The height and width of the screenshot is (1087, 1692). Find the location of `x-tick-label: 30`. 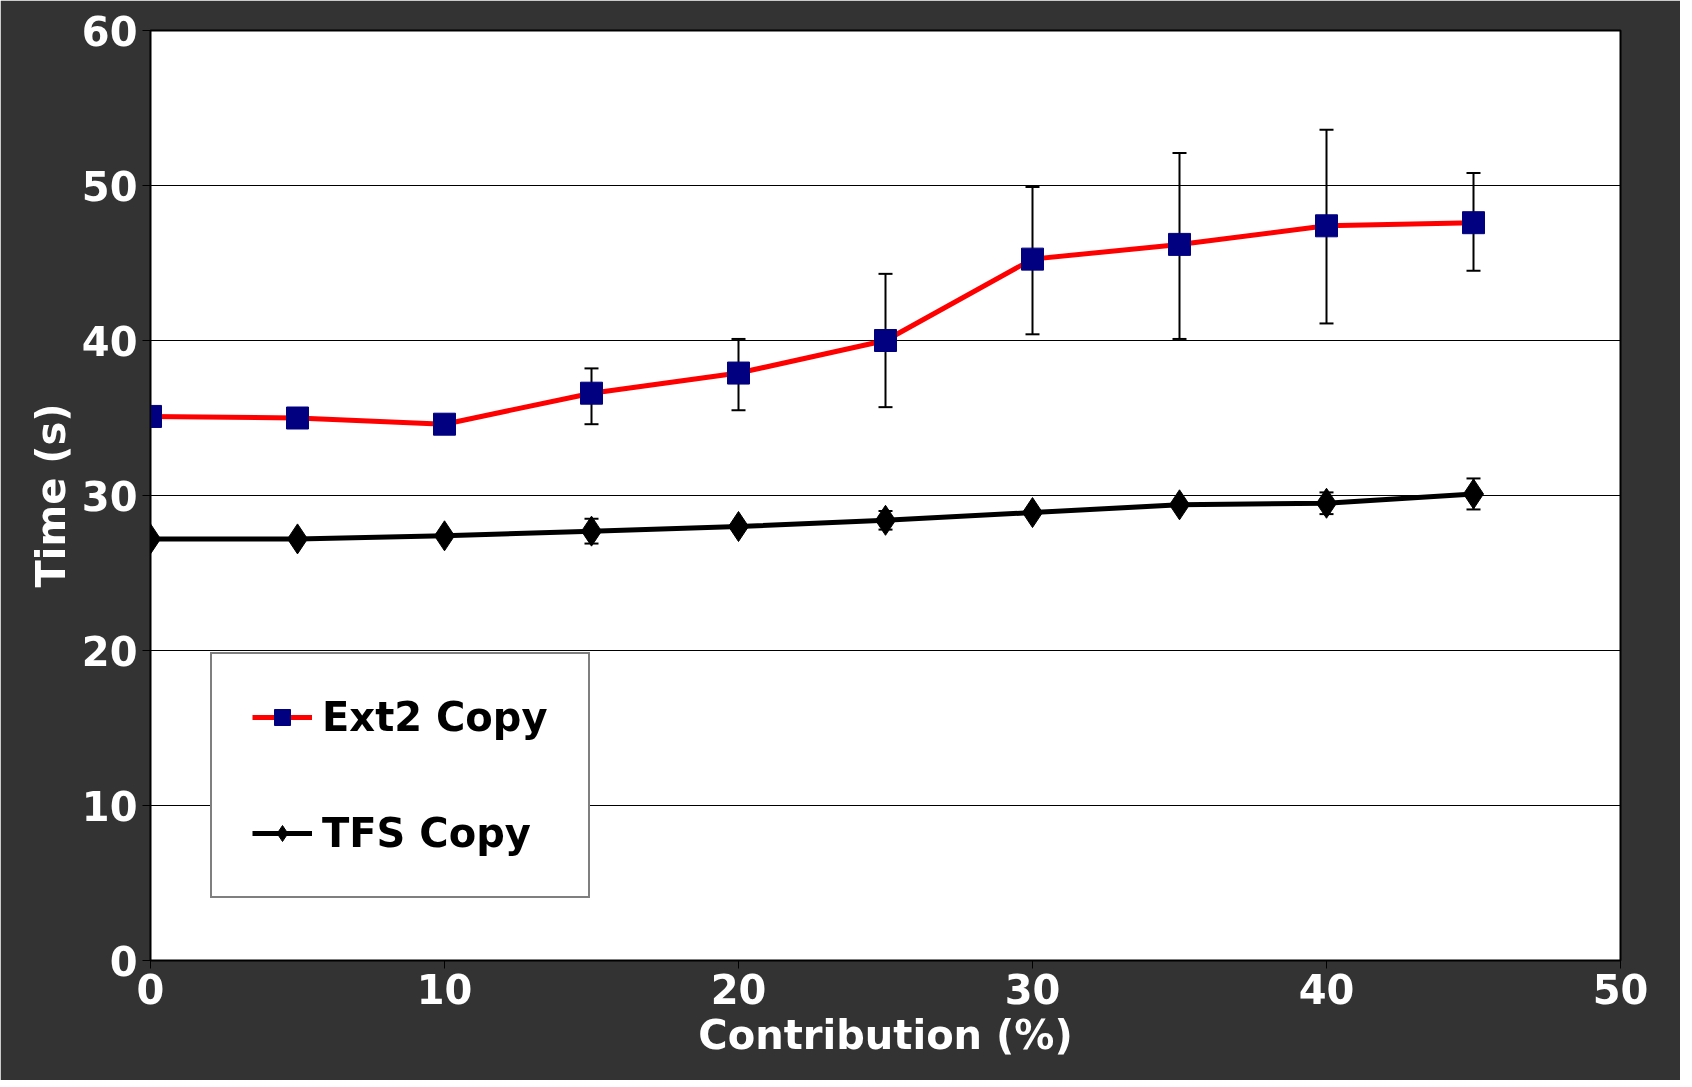

x-tick-label: 30 is located at coordinates (1032, 989).